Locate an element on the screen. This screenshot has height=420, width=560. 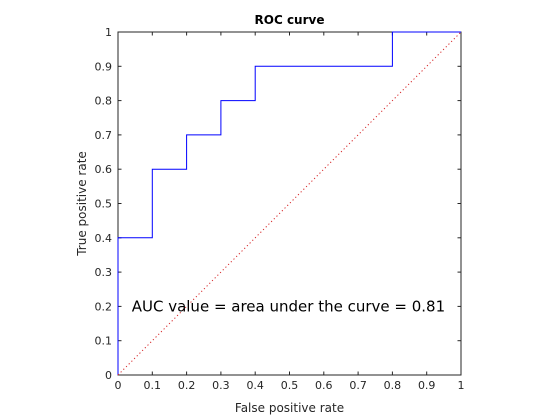
y-tick-label: 0.2 is located at coordinates (104, 306).